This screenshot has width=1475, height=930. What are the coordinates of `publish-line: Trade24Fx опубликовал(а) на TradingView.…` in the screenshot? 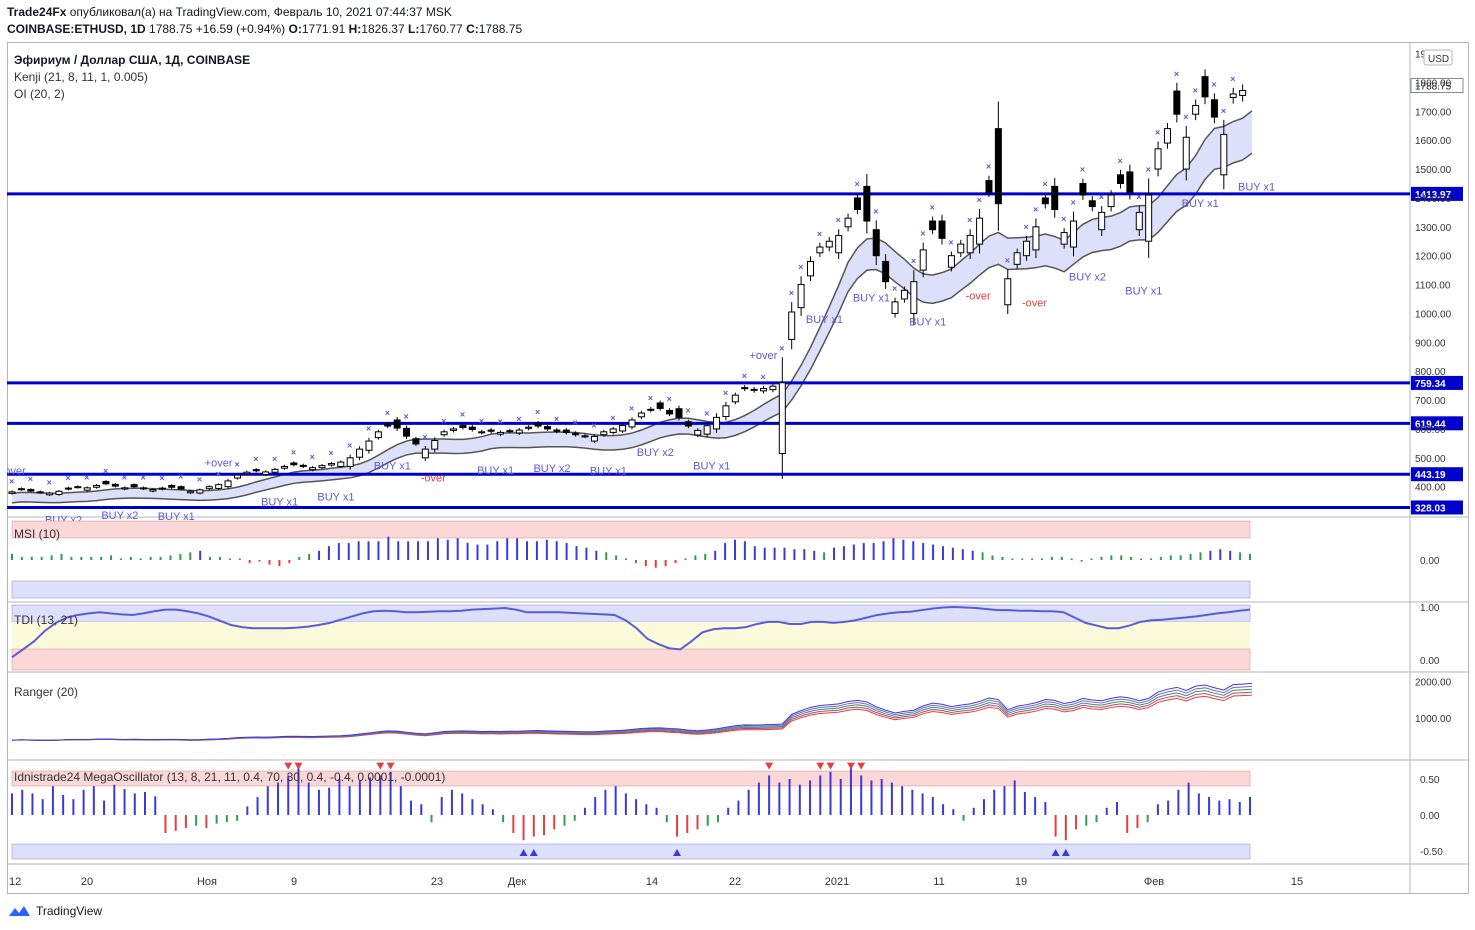 It's located at (229, 12).